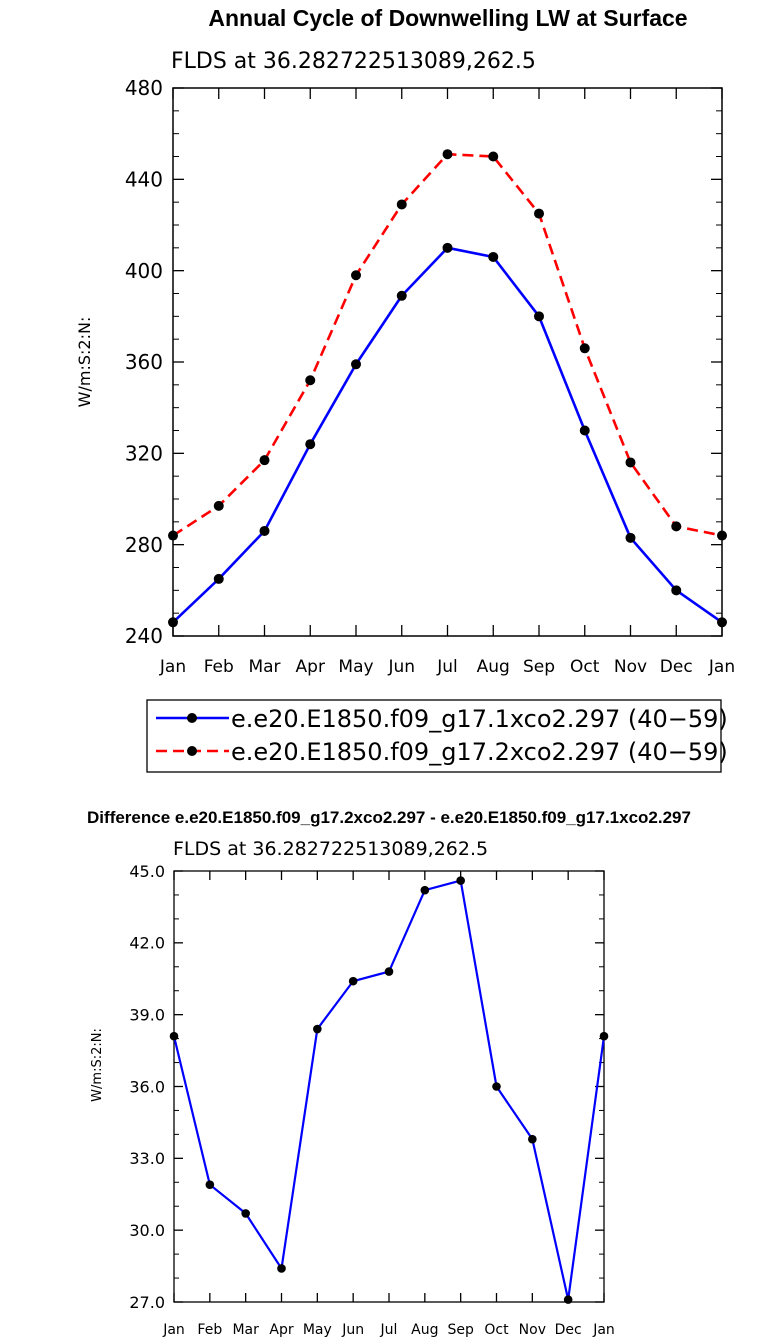 This screenshot has height=1343, width=778. What do you see at coordinates (147, 871) in the screenshot?
I see `y-tick-label: 45.0` at bounding box center [147, 871].